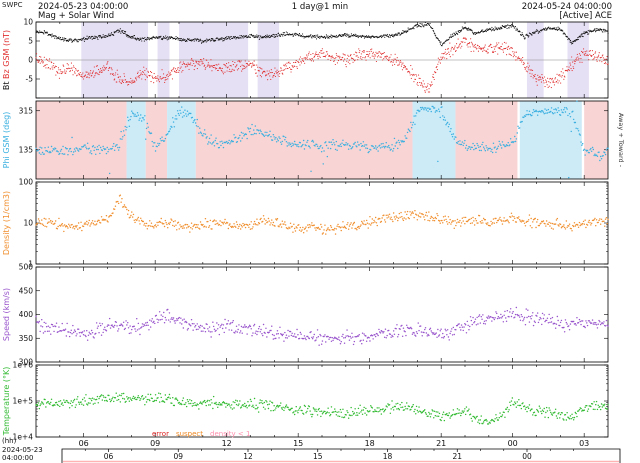 This screenshot has height=463, width=640. I want to click on plot-title: Mag + Solar Wind, so click(76, 16).